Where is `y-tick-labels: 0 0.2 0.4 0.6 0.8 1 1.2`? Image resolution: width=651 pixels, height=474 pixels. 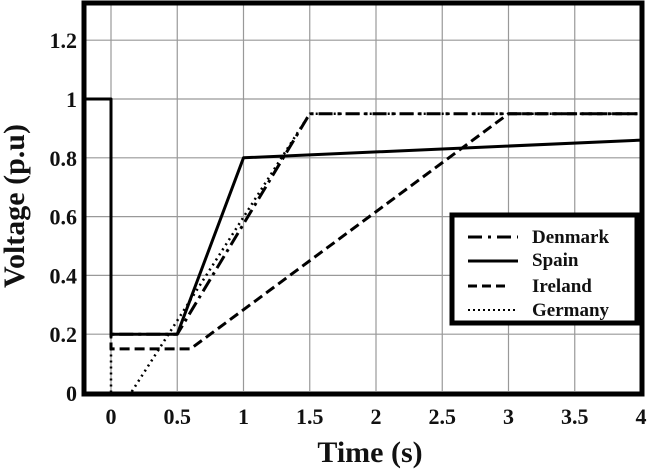 y-tick-labels: 0 0.2 0.4 0.6 0.8 1 1.2 is located at coordinates (64, 217).